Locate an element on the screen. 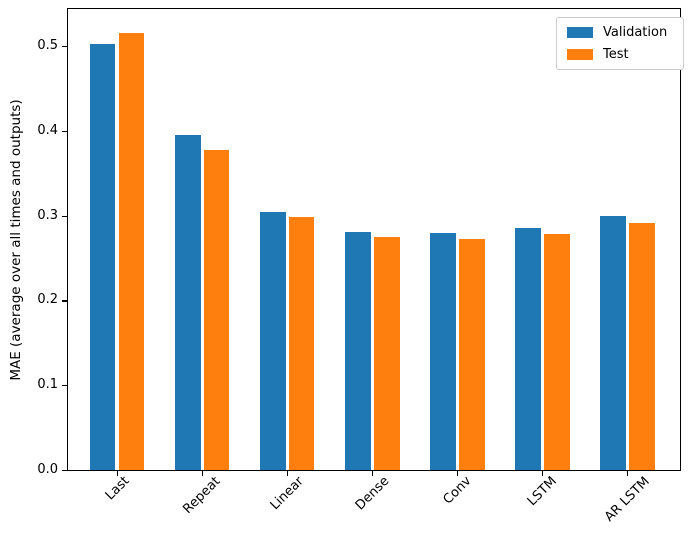 The image size is (691, 544). bar-test-last is located at coordinates (131, 251).